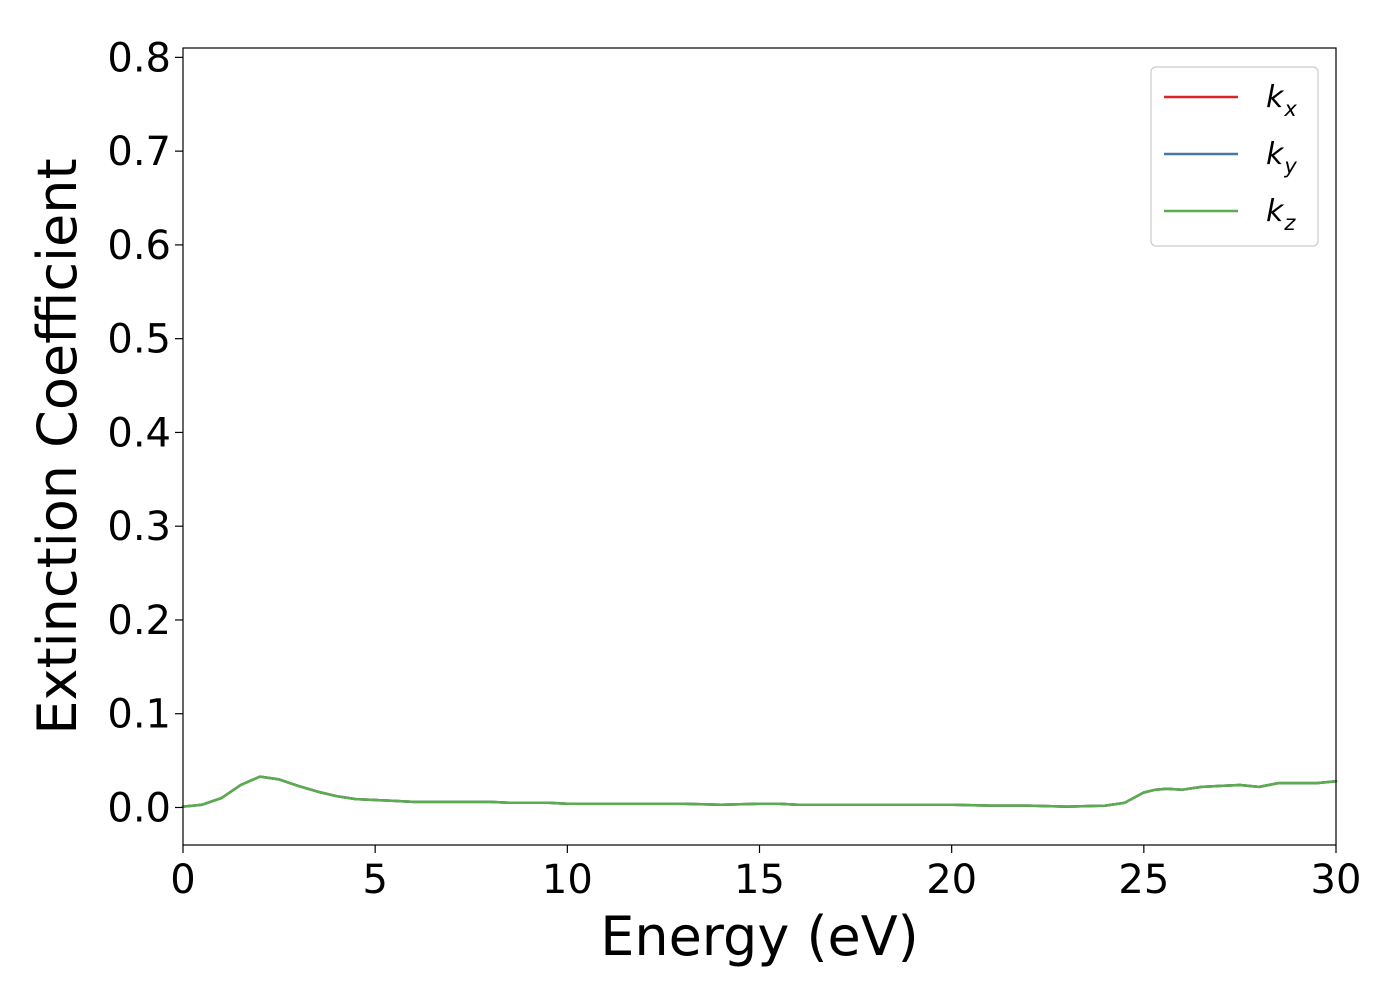 The image size is (1400, 1000). I want to click on y-tick-label: 0.4, so click(139, 433).